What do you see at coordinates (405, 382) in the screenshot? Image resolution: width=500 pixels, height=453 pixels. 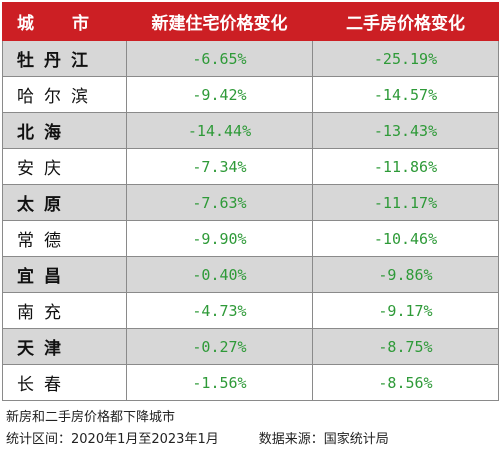 I see `second-hand-change-cell: -8.56%` at bounding box center [405, 382].